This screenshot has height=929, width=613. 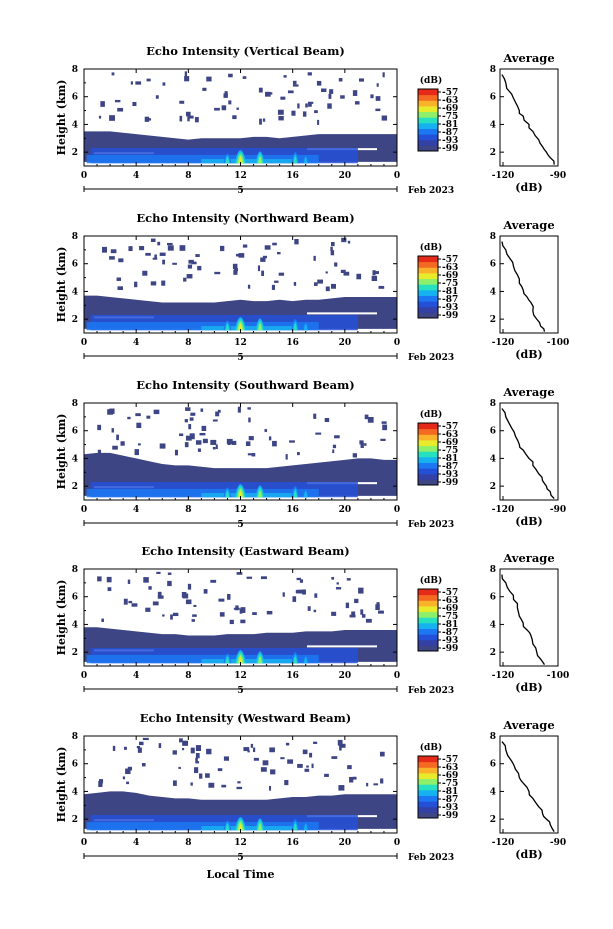 What do you see at coordinates (493, 125) in the screenshot?
I see `avg-y-tick-label: 4` at bounding box center [493, 125].